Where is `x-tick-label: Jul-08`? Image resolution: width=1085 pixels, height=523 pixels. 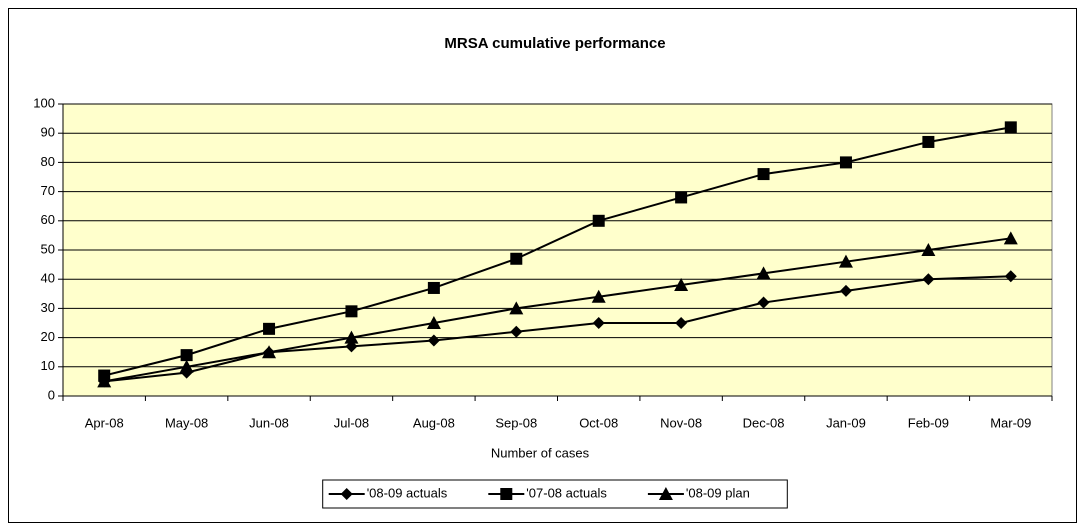
x-tick-label: Jul-08 is located at coordinates (351, 422).